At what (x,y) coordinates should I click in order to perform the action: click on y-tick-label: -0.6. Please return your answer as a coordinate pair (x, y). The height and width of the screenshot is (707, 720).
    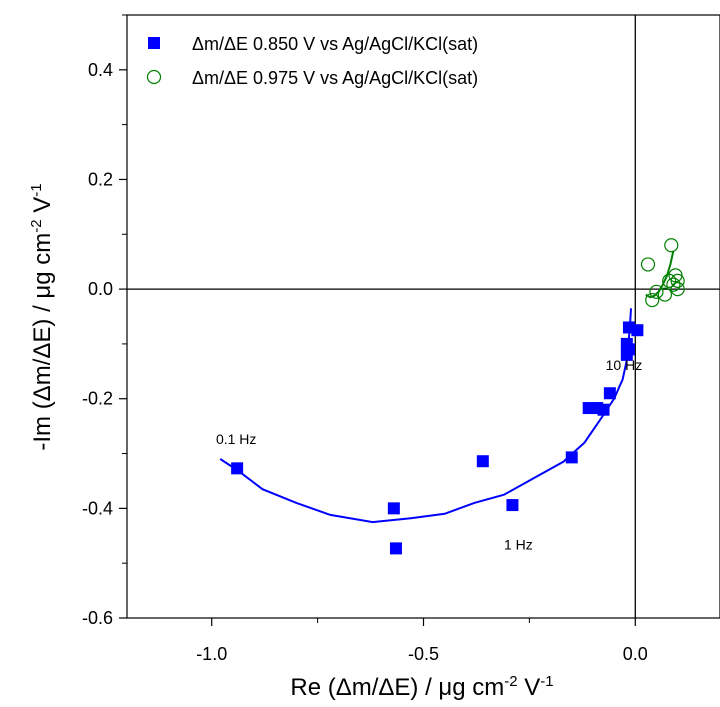
    Looking at the image, I should click on (97, 618).